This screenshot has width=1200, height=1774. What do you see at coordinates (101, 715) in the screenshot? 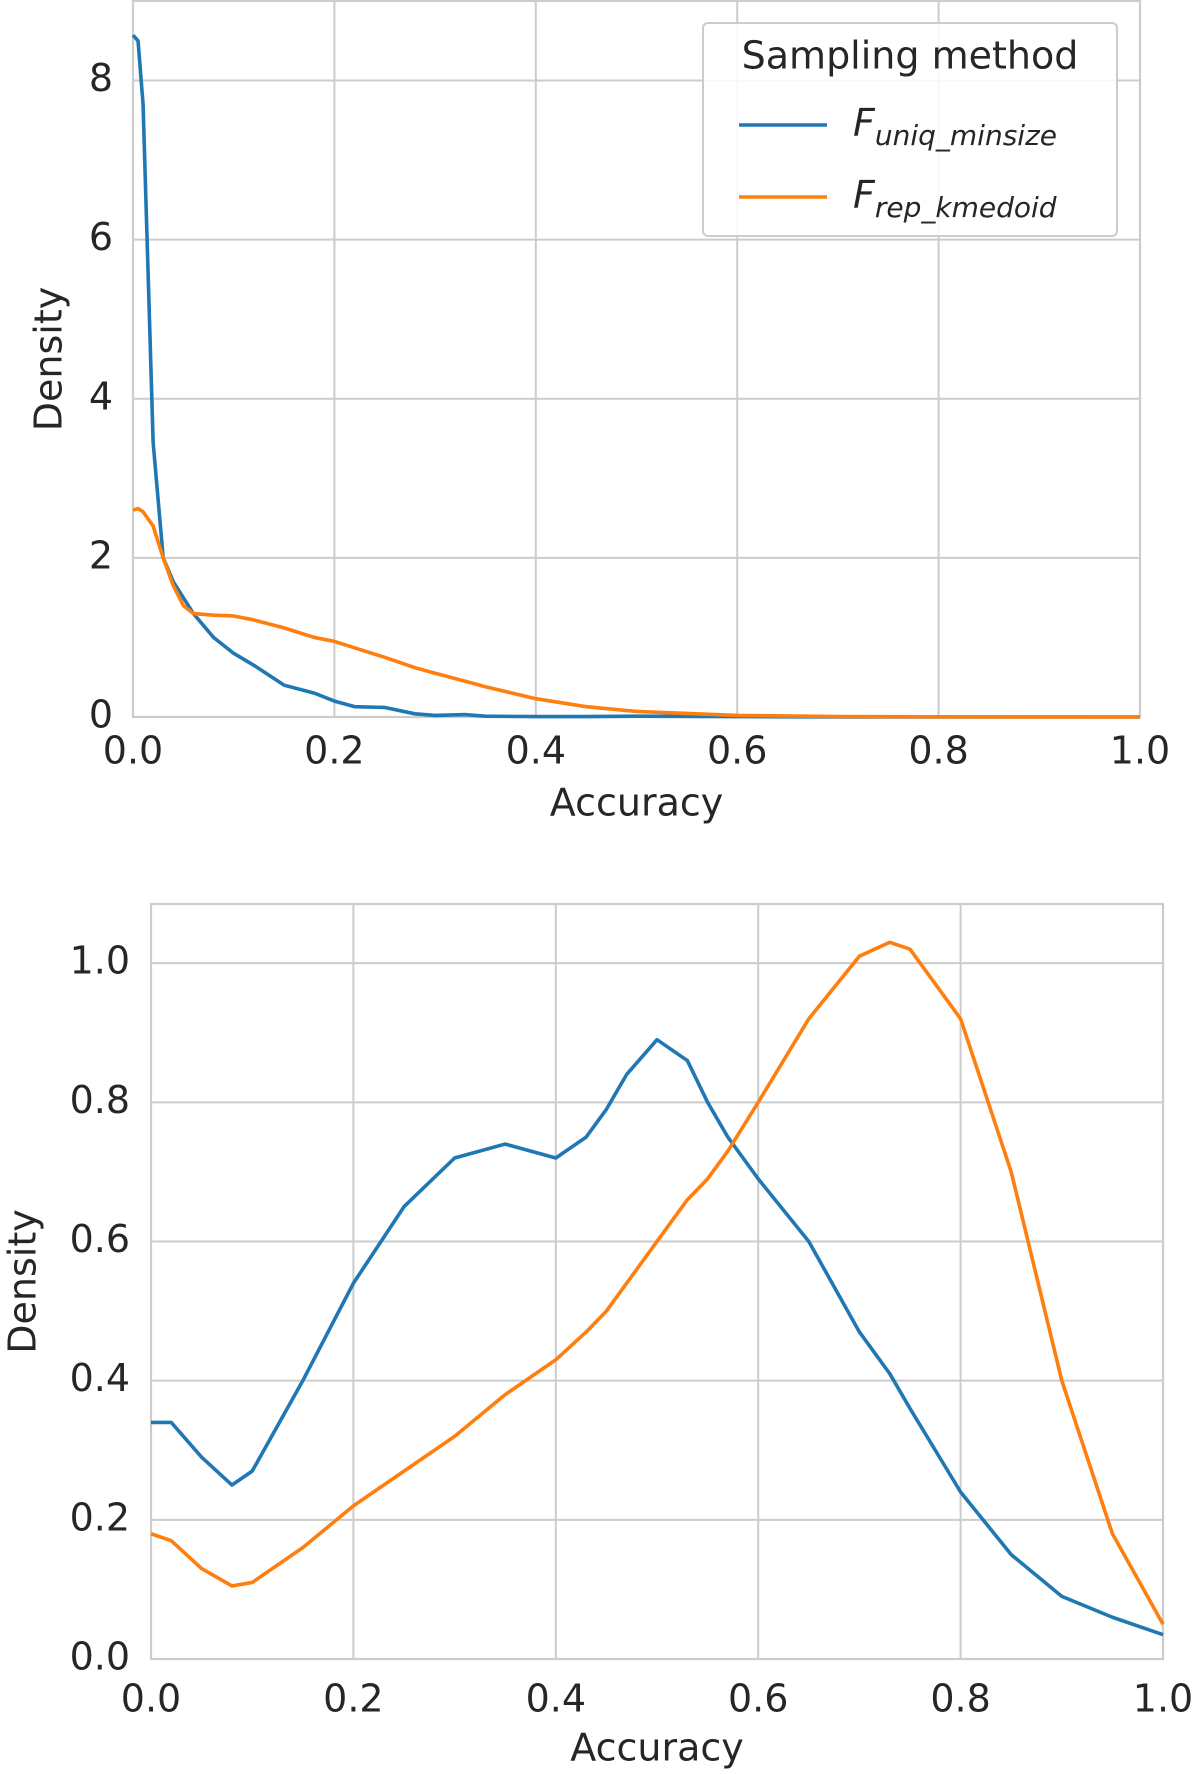
I see `y-tick-label: 0` at bounding box center [101, 715].